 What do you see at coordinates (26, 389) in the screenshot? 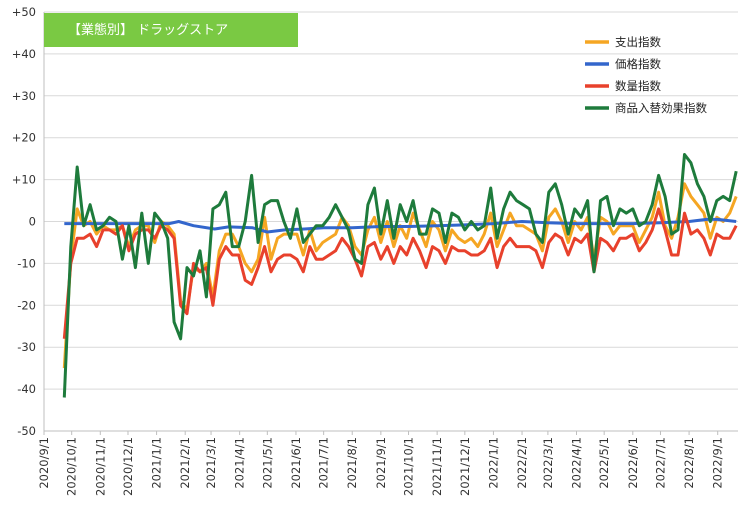
I see `y-tick-label: -40` at bounding box center [26, 389].